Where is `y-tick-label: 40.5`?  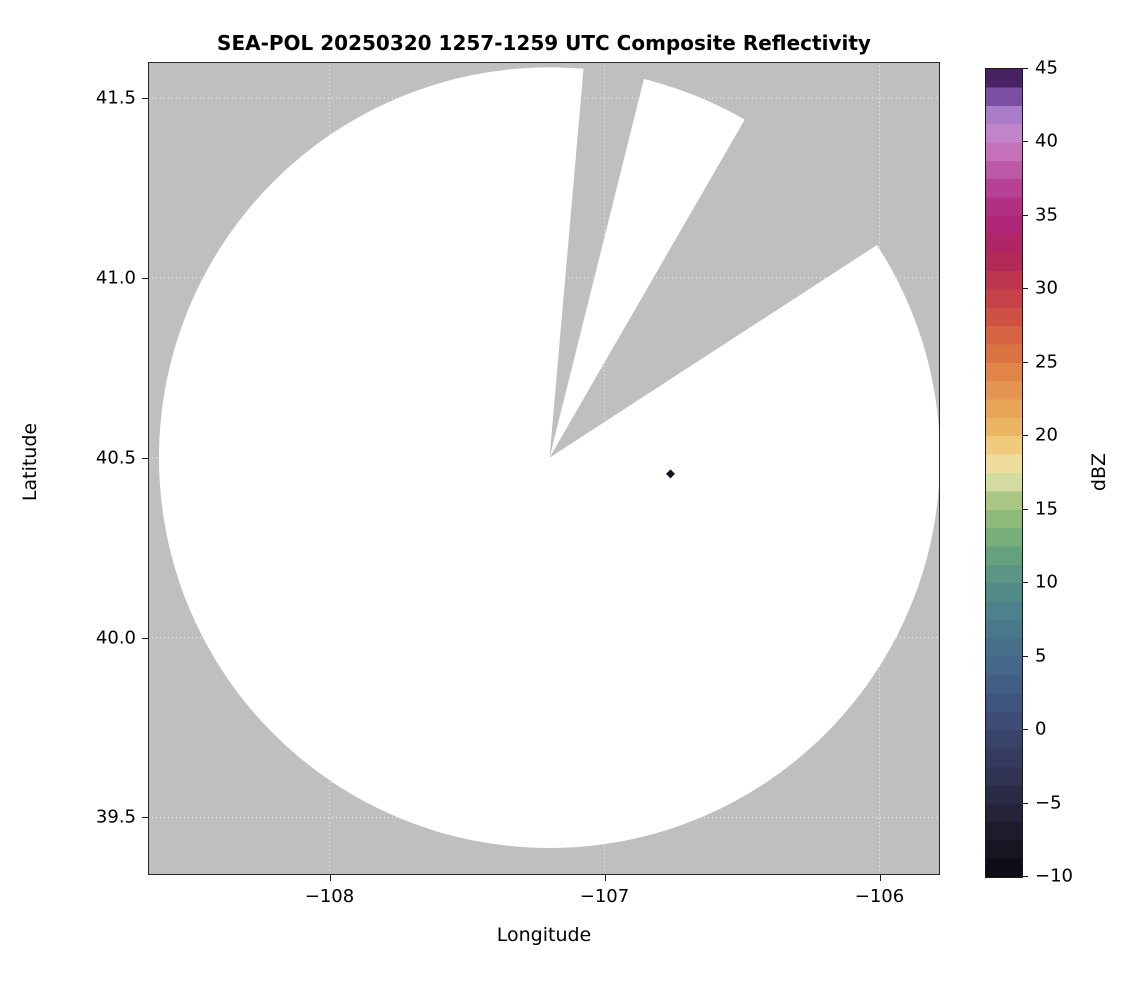
y-tick-label: 40.5 is located at coordinates (115, 458).